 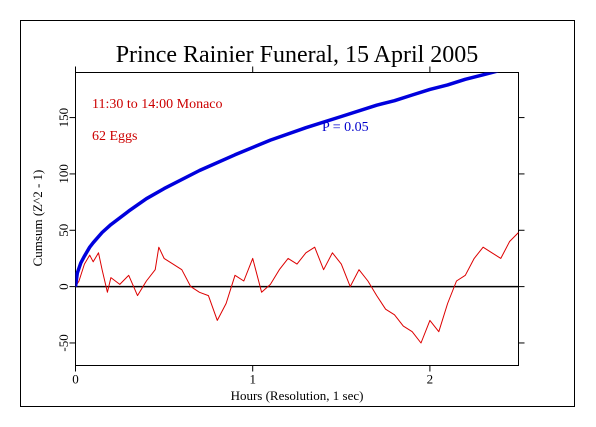 I want to click on x-tick-label: 2, so click(x=430, y=379).